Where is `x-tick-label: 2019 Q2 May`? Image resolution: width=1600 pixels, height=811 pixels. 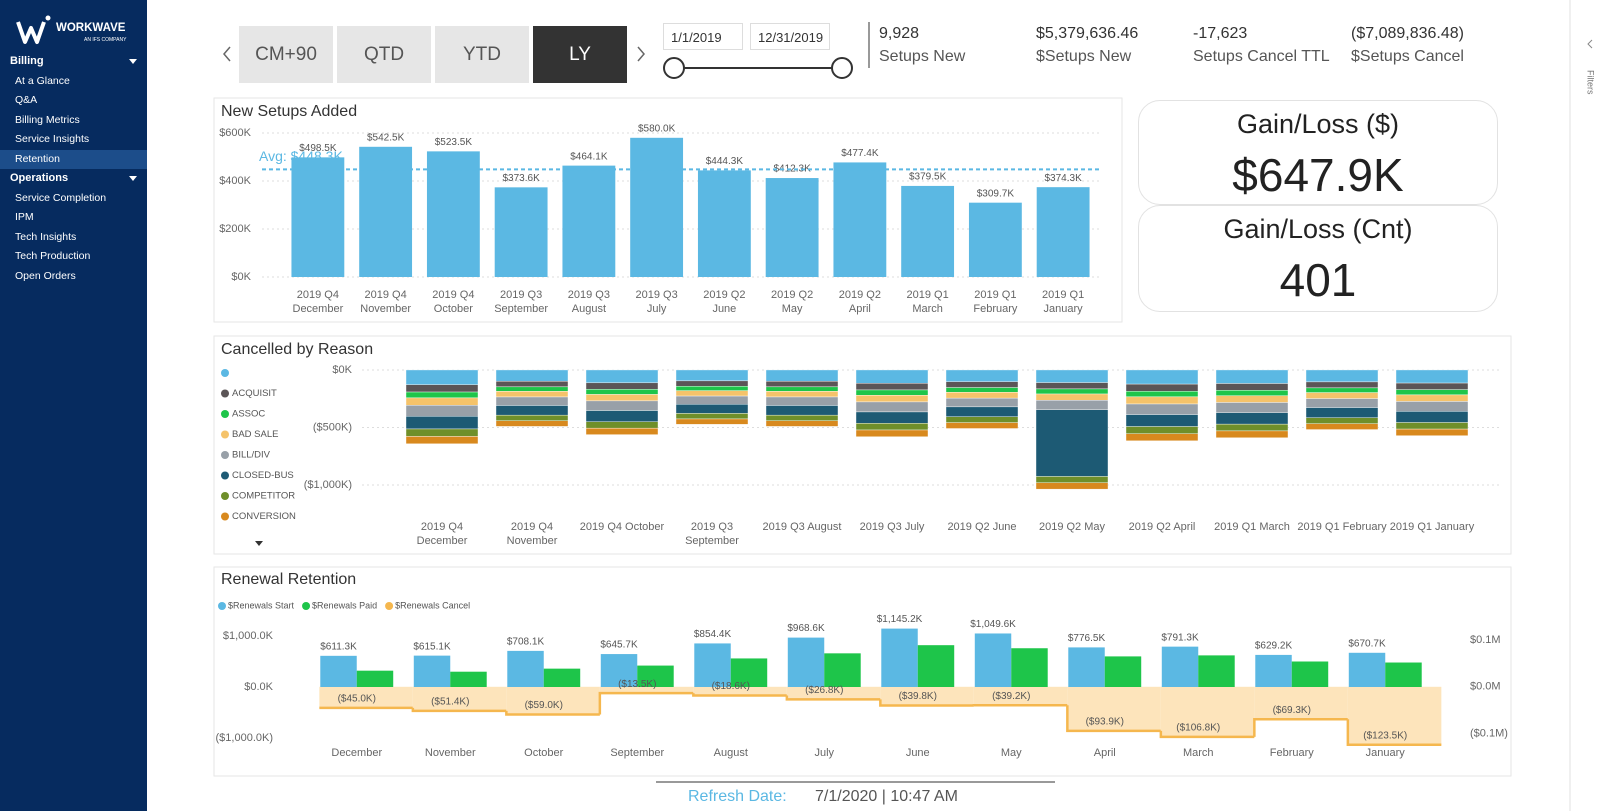 x-tick-label: 2019 Q2 May is located at coordinates (1072, 527).